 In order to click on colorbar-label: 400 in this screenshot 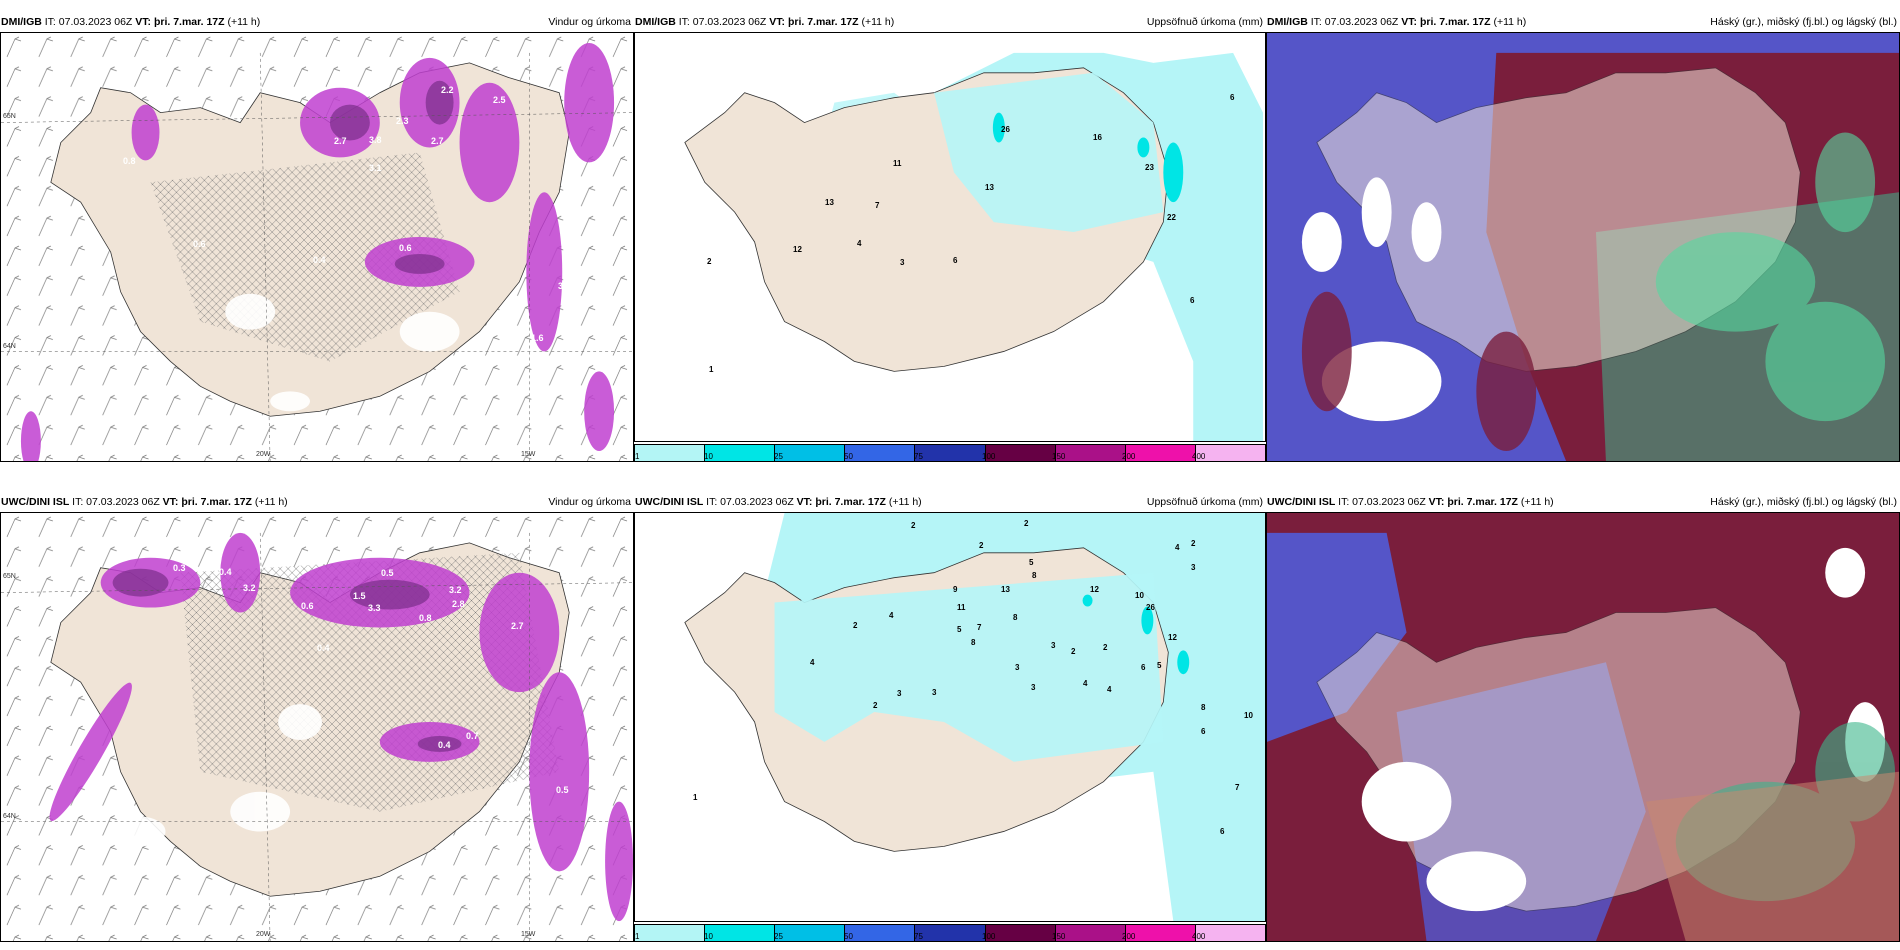, I will do `click(1199, 936)`.